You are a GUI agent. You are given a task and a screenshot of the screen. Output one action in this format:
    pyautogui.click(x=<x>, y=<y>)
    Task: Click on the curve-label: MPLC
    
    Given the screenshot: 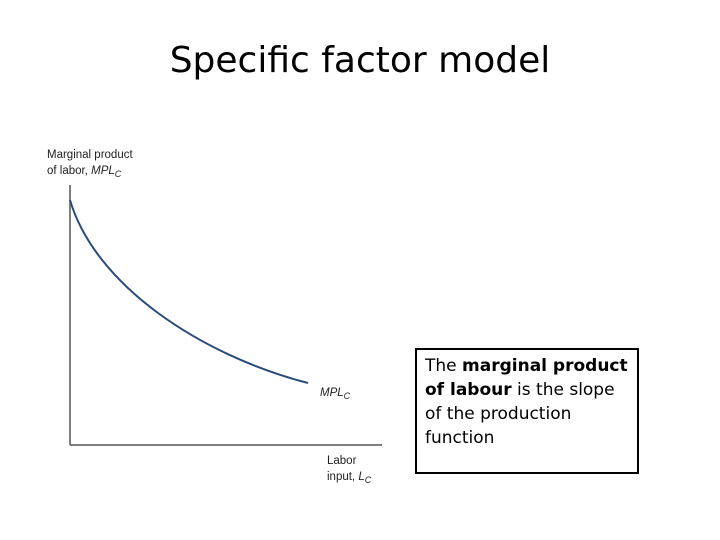 What is the action you would take?
    pyautogui.click(x=335, y=394)
    